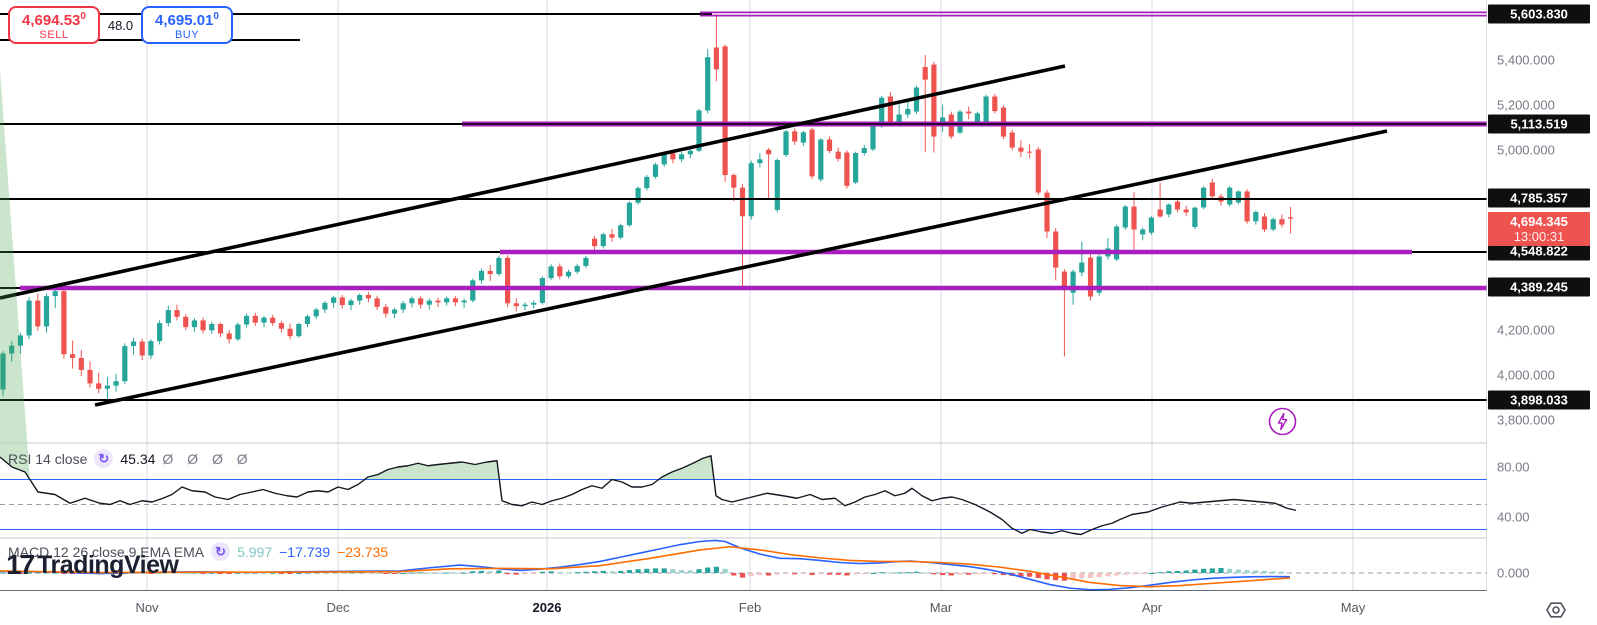 The width and height of the screenshot is (1597, 625). Describe the element at coordinates (104, 458) in the screenshot. I see `rsi-refresh-icon: ↻` at that location.